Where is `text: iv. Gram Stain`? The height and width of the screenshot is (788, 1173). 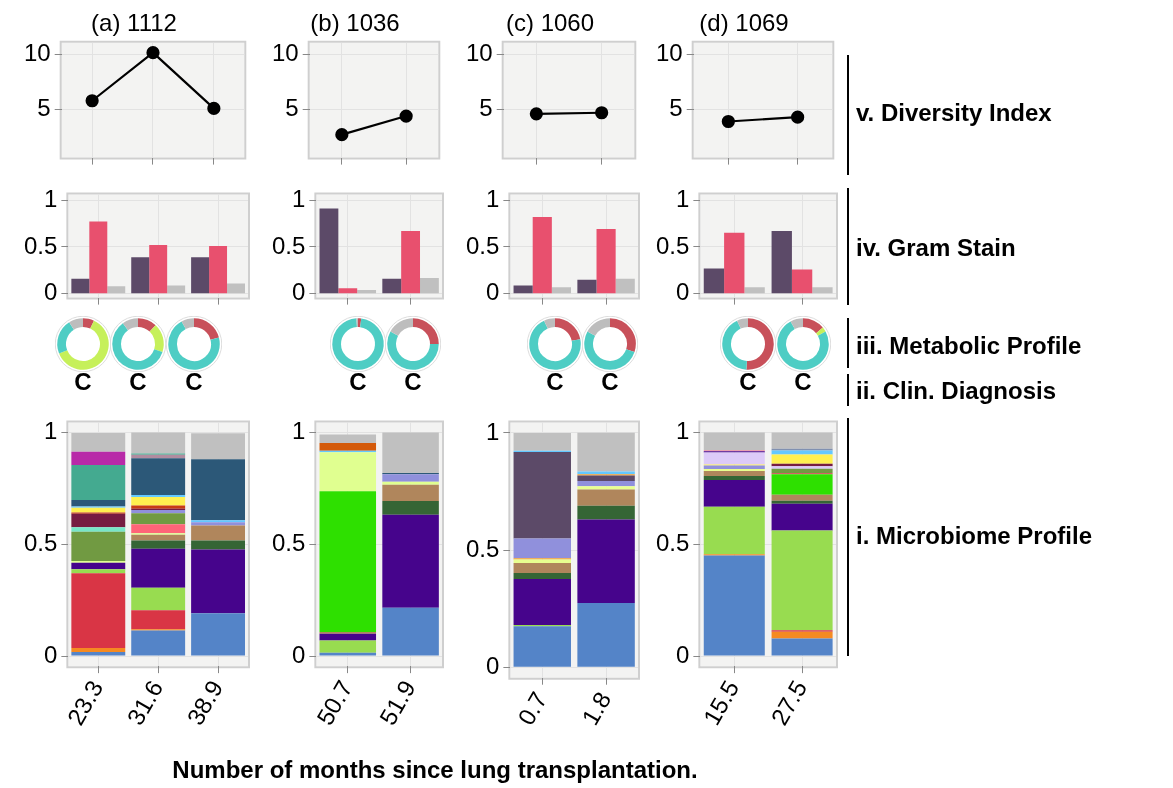 text: iv. Gram Stain is located at coordinates (936, 248).